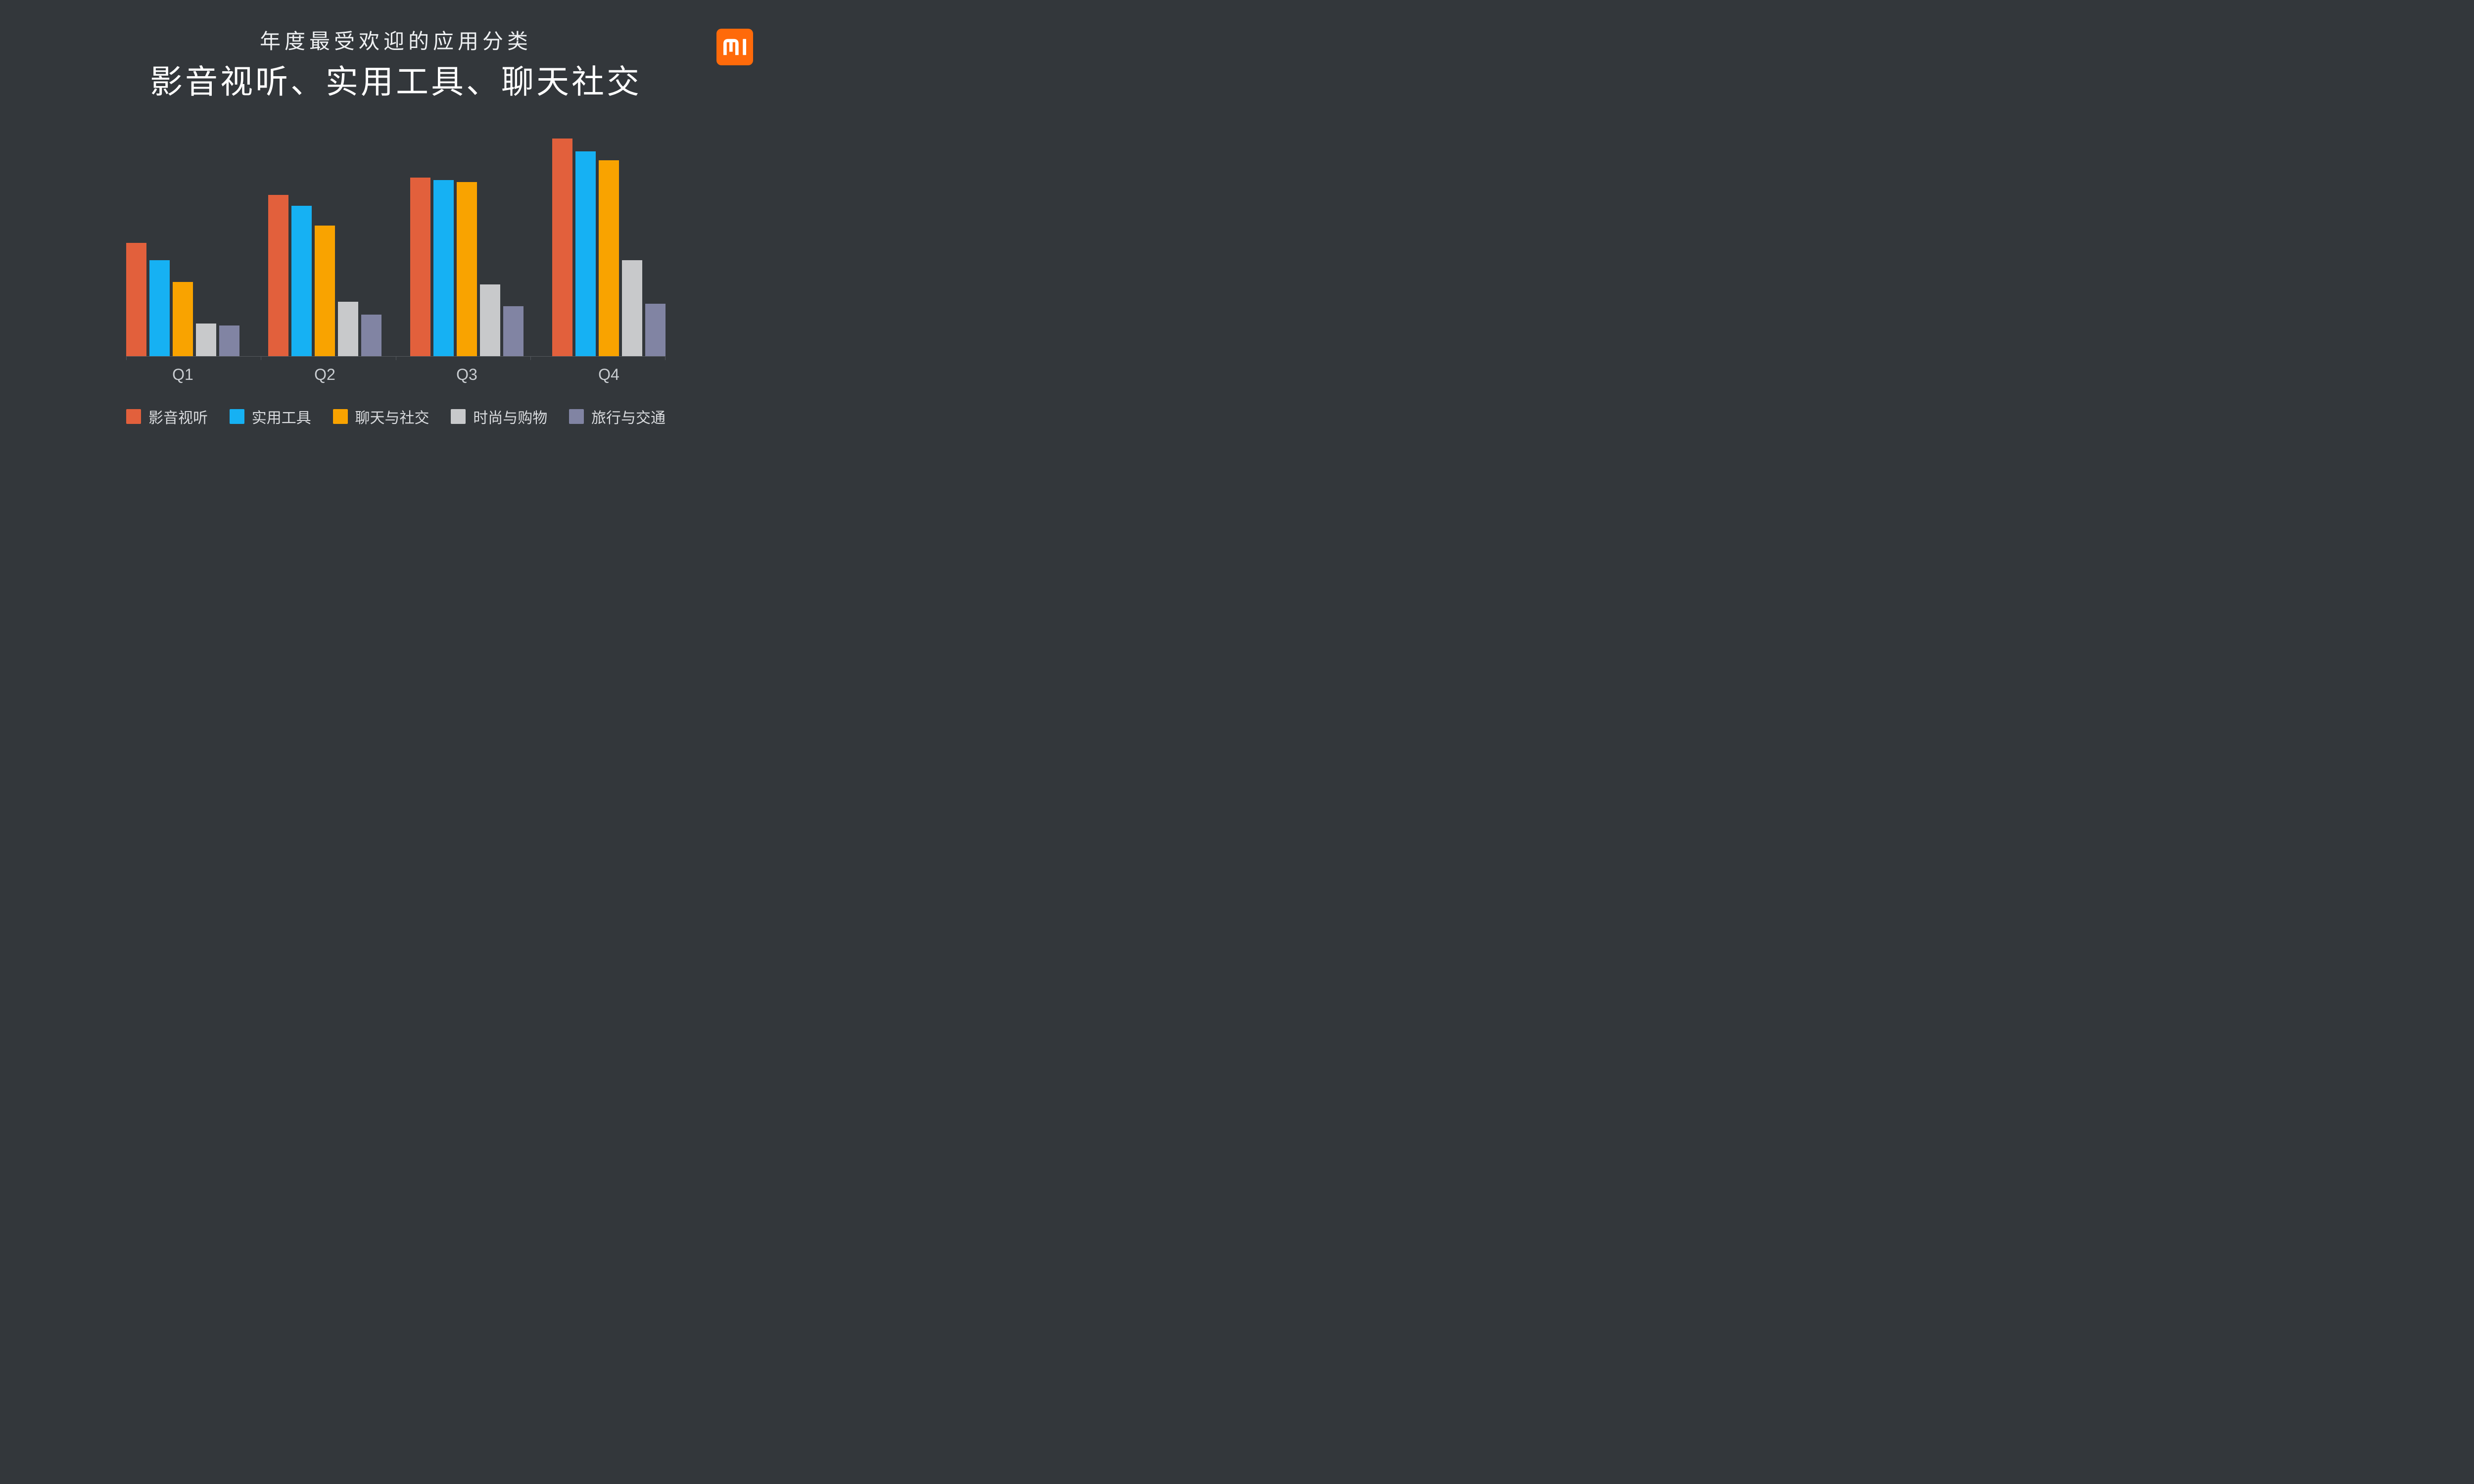 The height and width of the screenshot is (1484, 2474). Describe the element at coordinates (136, 299) in the screenshot. I see `bar-影音视听-Q1` at that location.